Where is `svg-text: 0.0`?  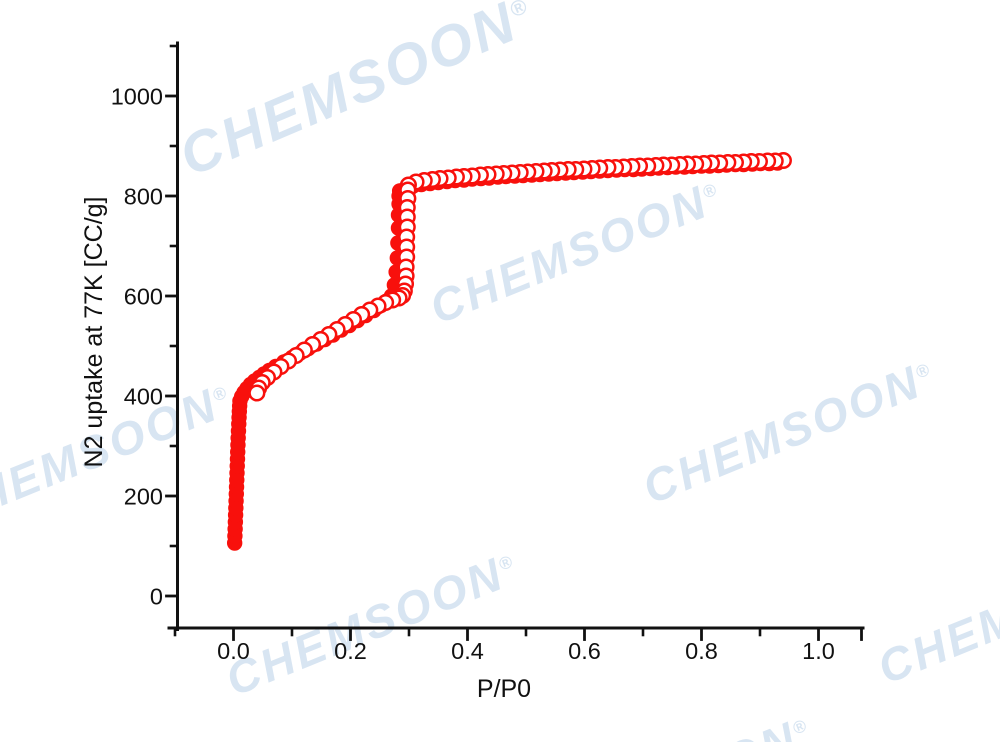 svg-text: 0.0 is located at coordinates (233, 651).